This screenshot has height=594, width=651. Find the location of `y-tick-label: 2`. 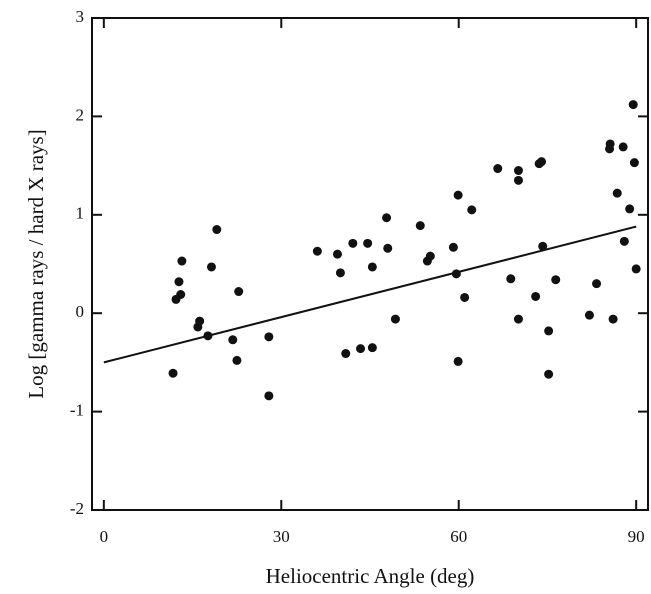

y-tick-label: 2 is located at coordinates (80, 114).